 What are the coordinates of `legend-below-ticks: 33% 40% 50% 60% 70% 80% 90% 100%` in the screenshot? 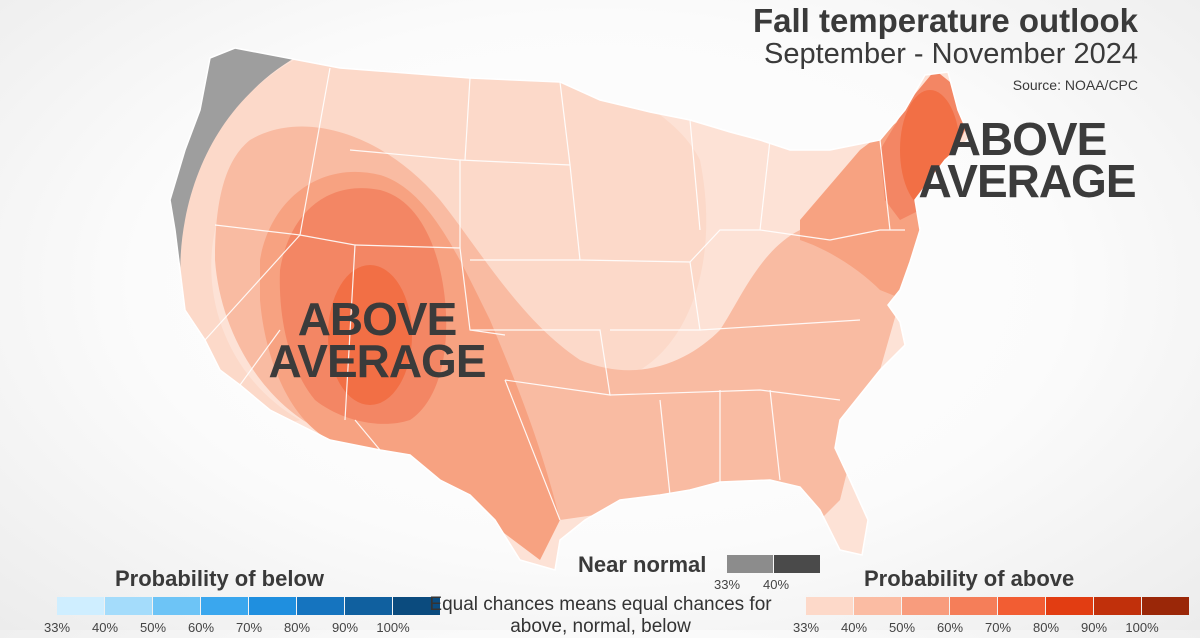 It's located at (225, 627).